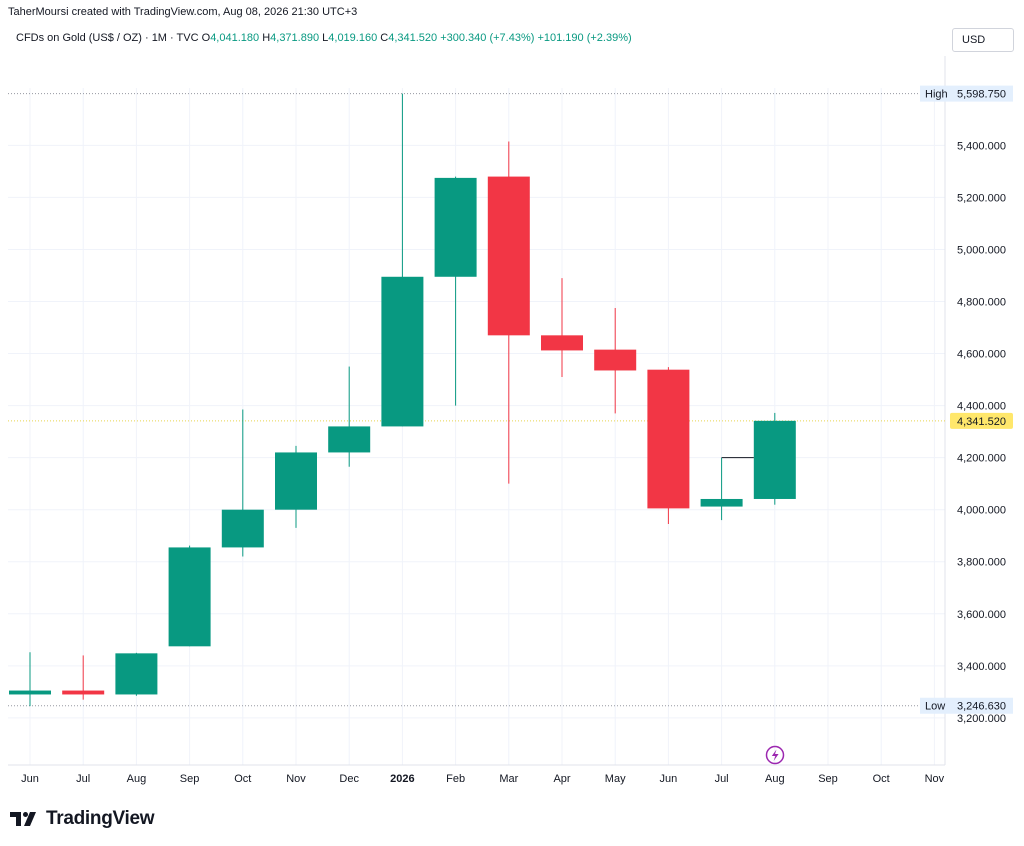  Describe the element at coordinates (981, 511) in the screenshot. I see `price-tick-label: 4,000.000` at that location.